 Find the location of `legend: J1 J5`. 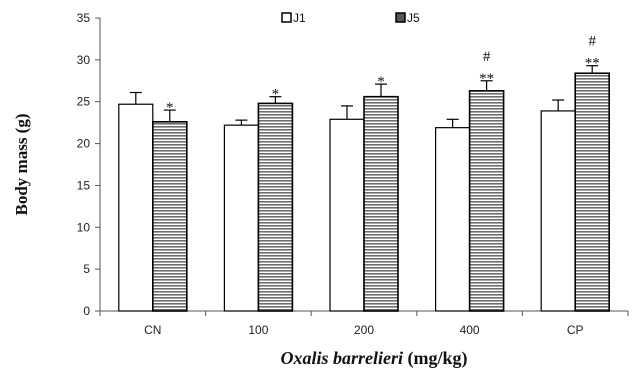

legend: J1 J5 is located at coordinates (350, 18).